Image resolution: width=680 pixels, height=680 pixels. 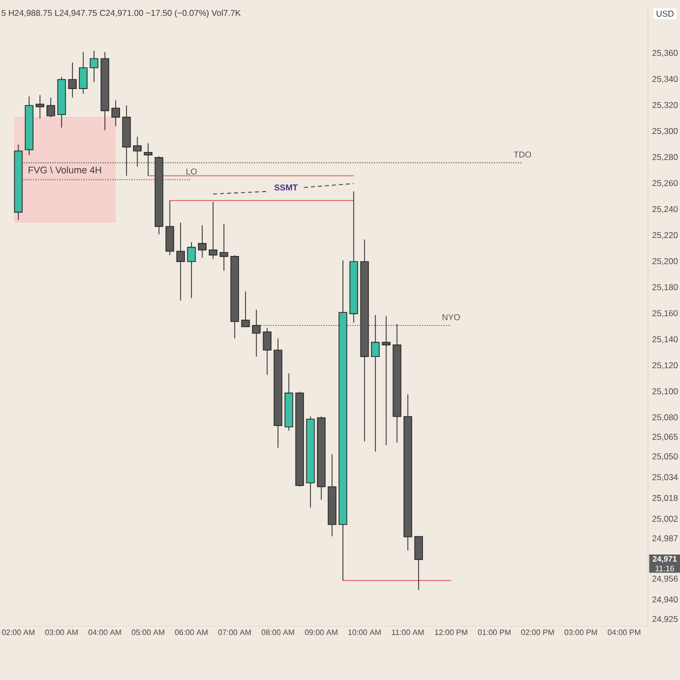 I want to click on annotation: 5 H24,988.75 L24,947.75 C24,971.00 −17.50 (−0.07%) Vol7.7K, so click(x=121, y=14).